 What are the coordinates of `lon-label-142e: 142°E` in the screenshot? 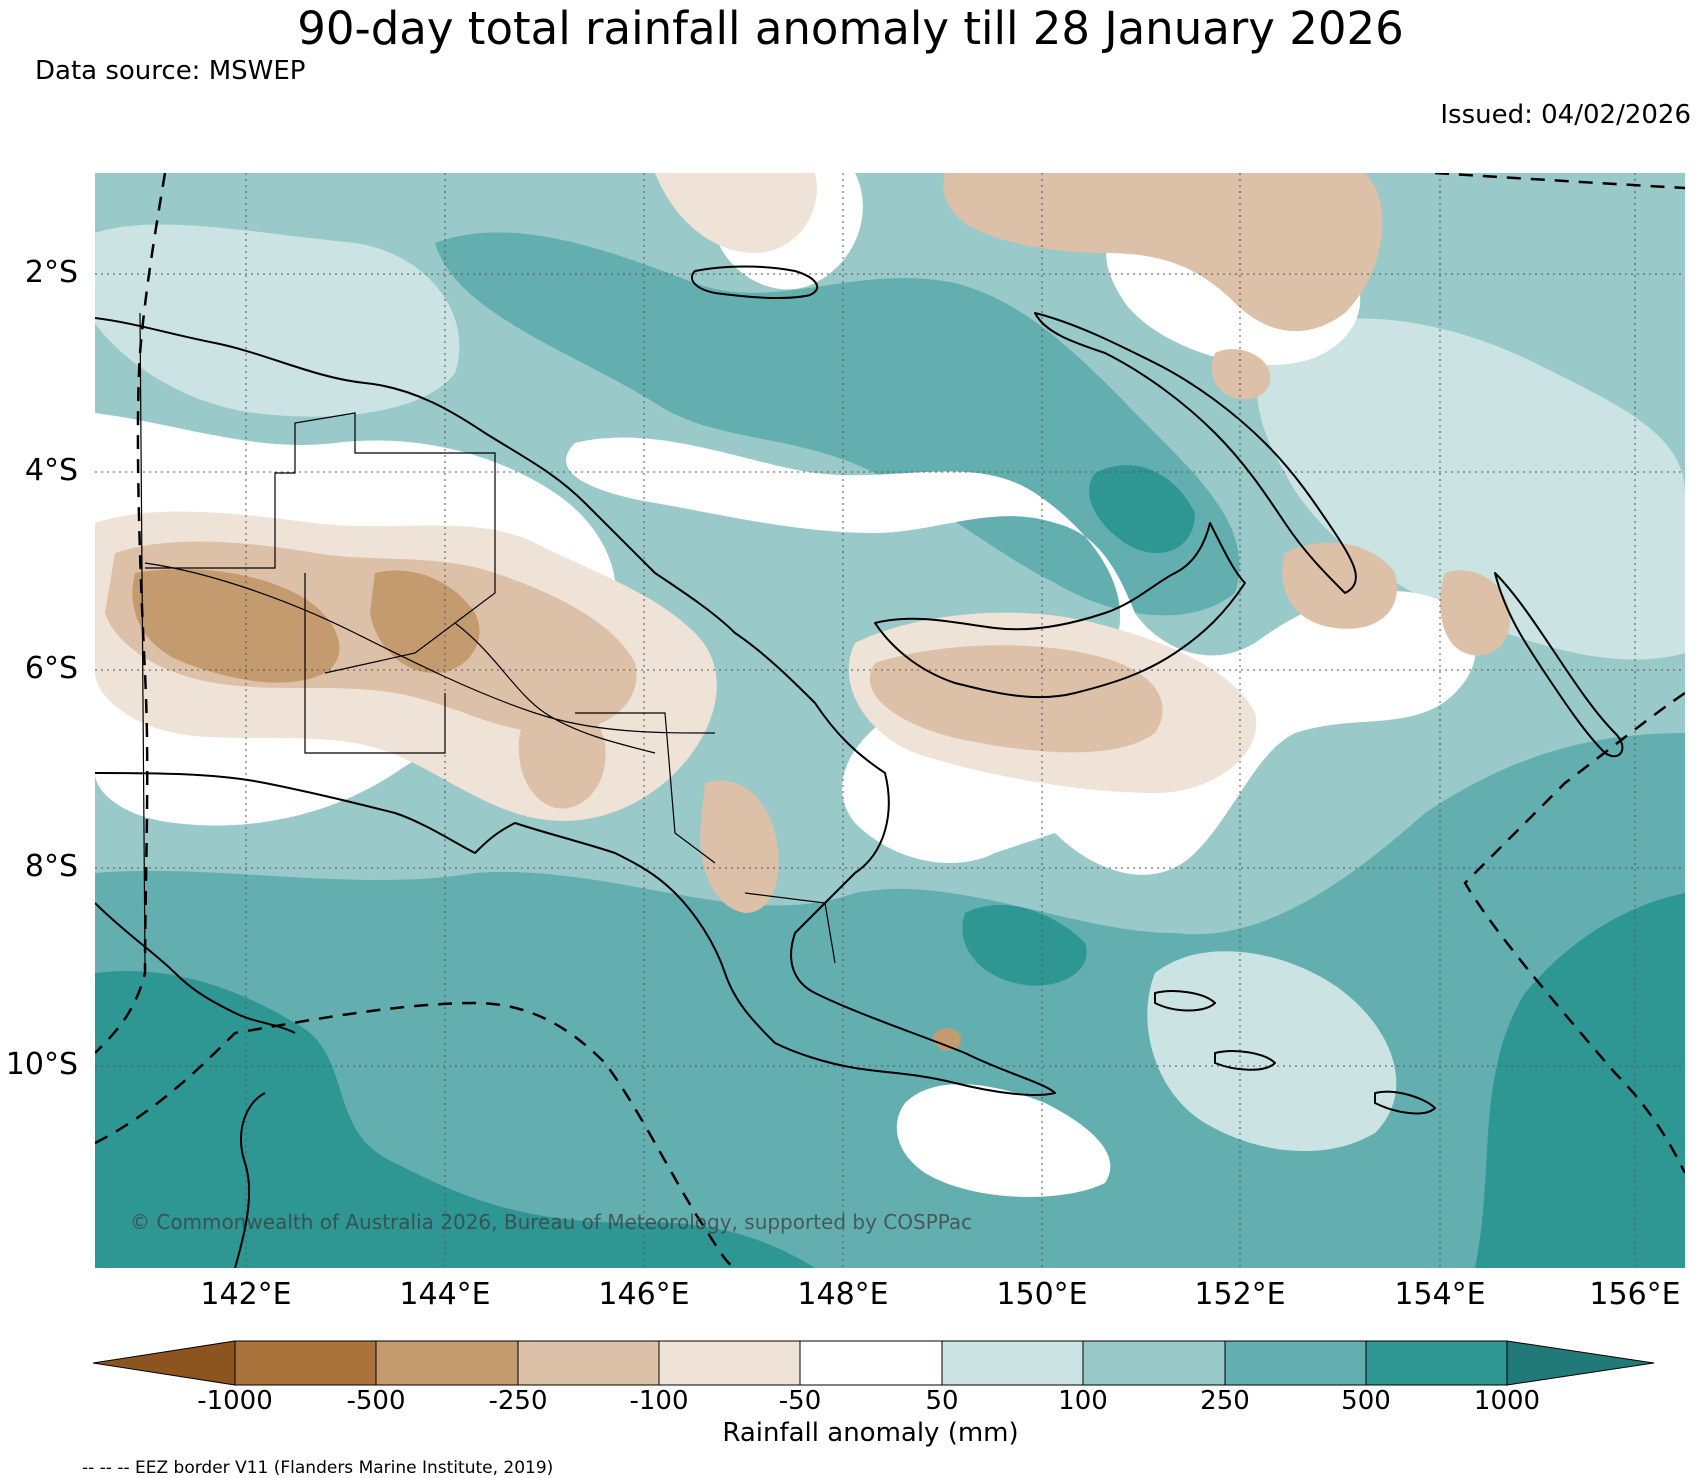 It's located at (246, 1294).